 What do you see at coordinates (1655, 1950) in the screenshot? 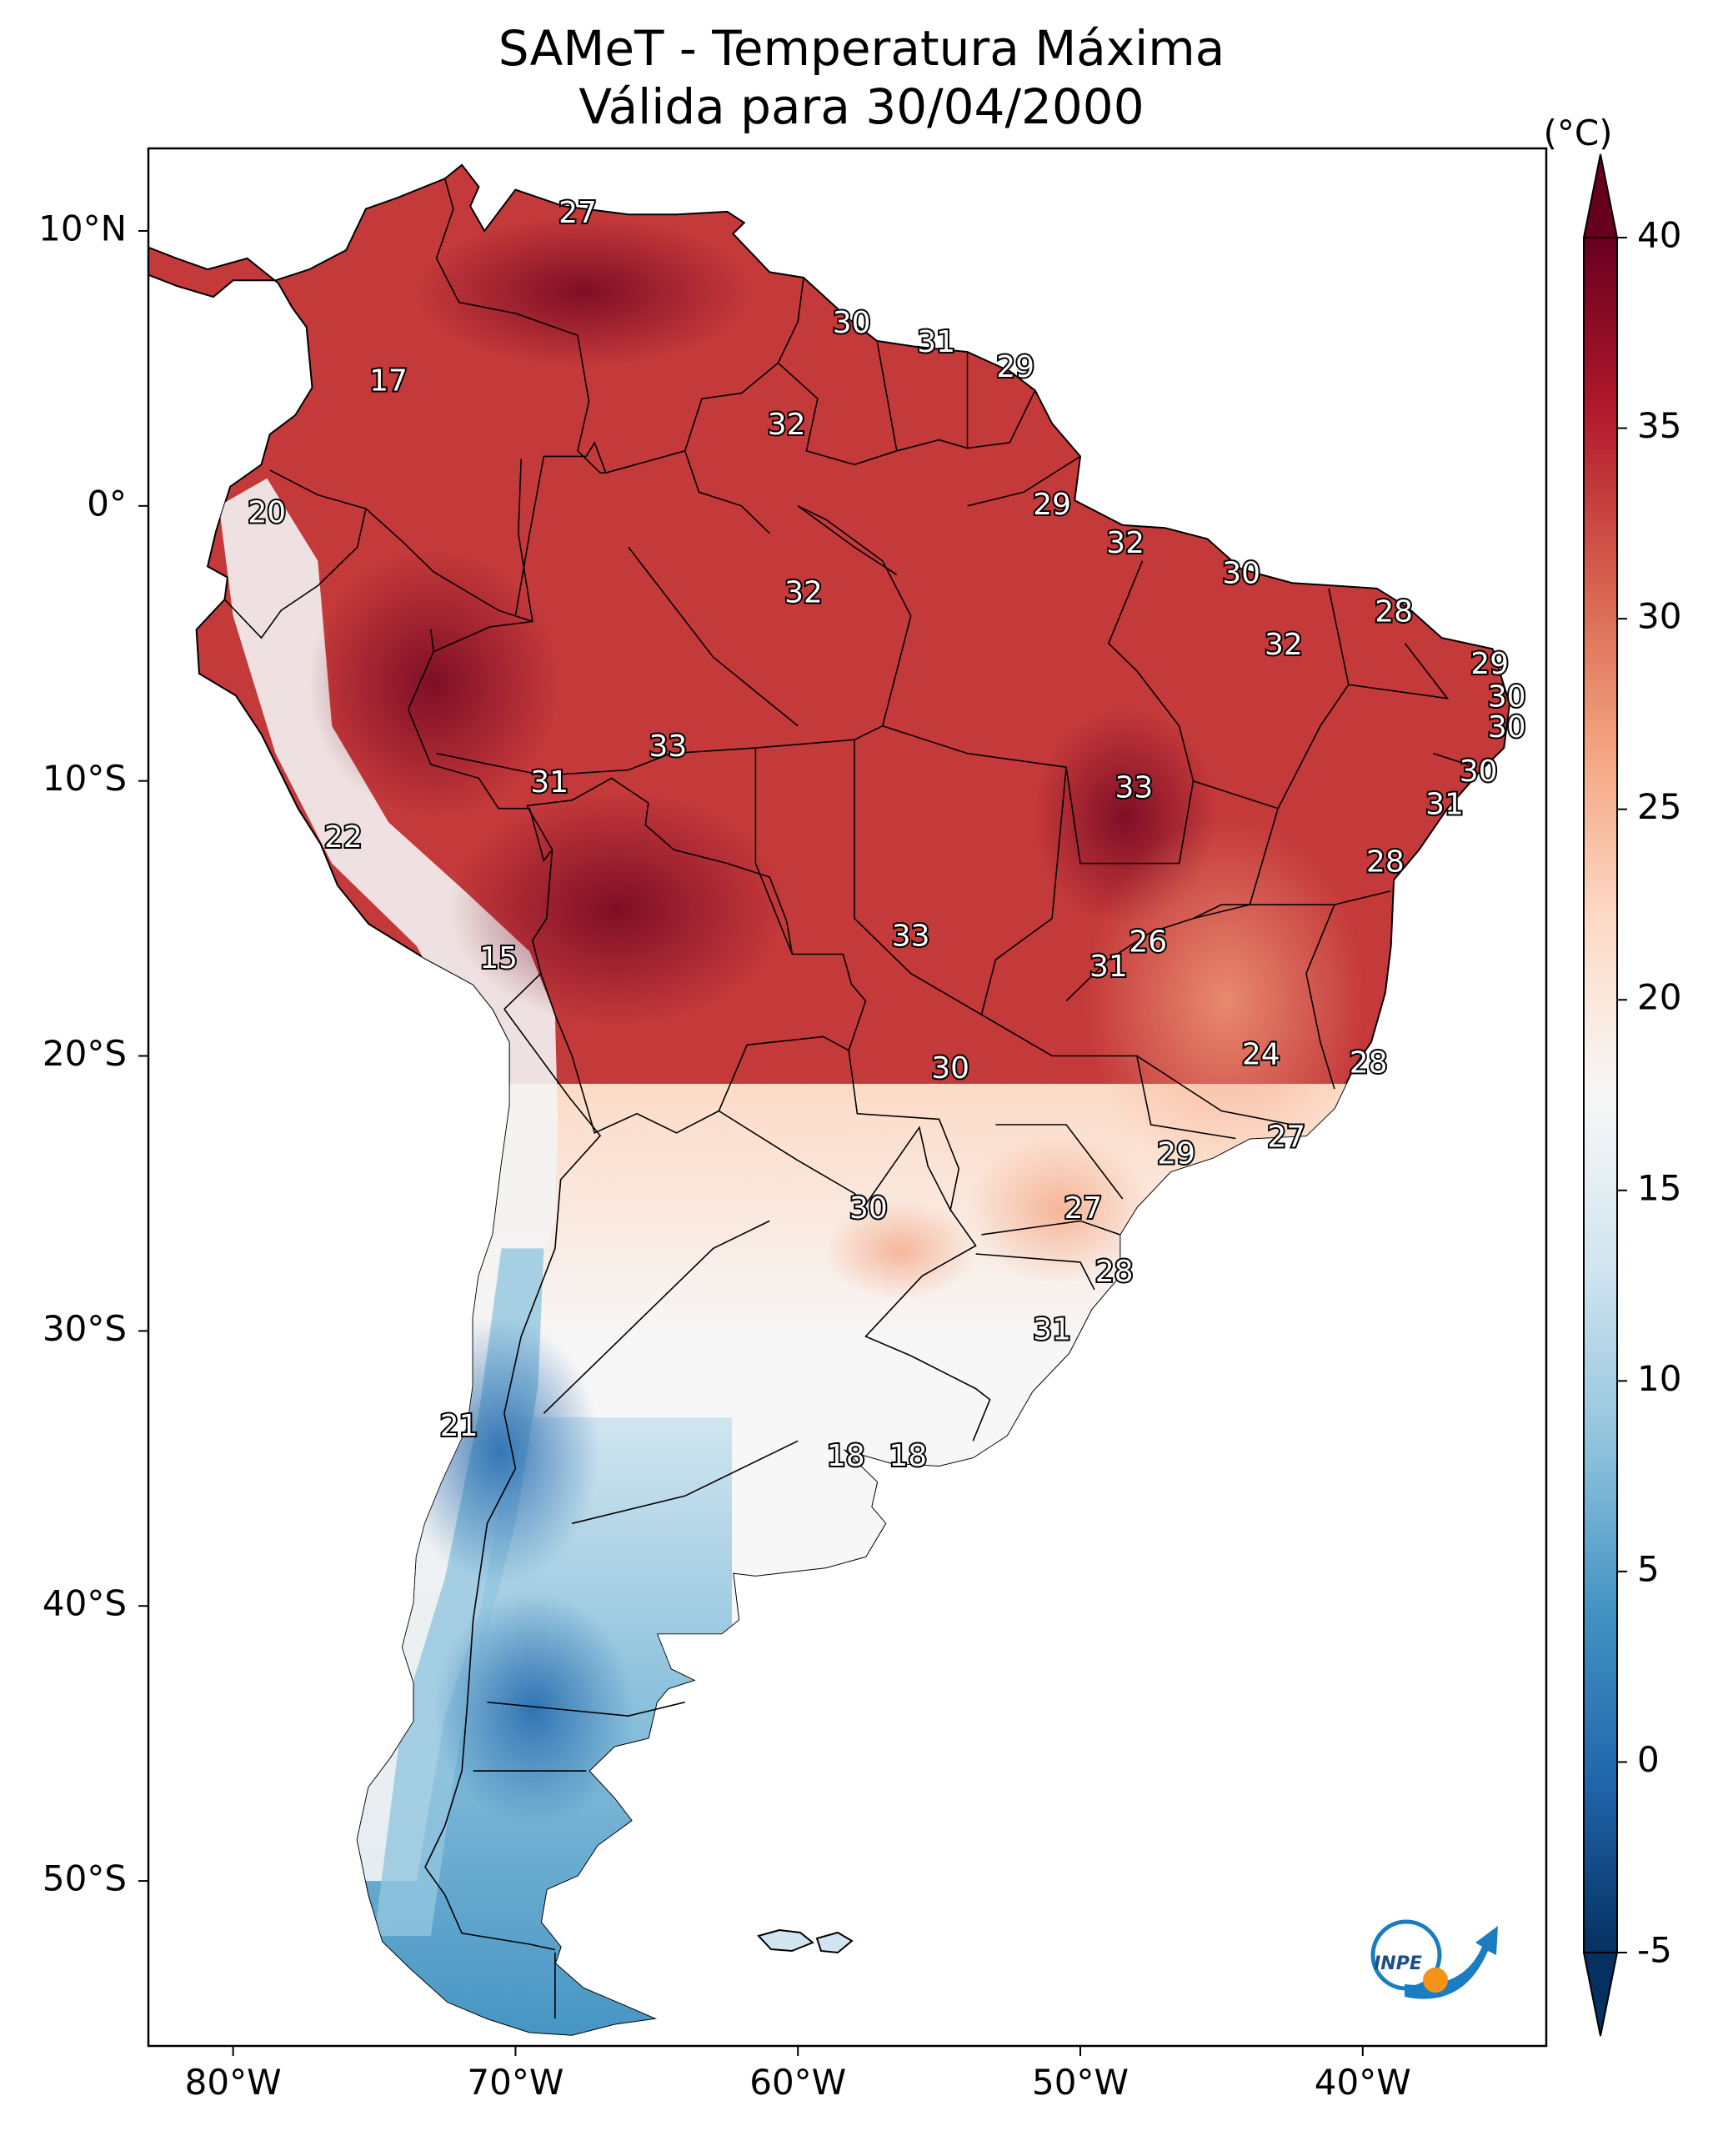
I see `colorbar-tick-label: -5` at bounding box center [1655, 1950].